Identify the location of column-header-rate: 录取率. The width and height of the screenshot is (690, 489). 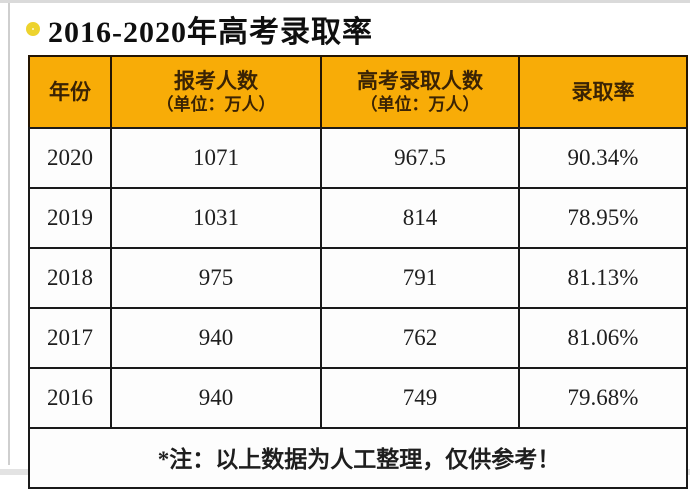
(603, 92).